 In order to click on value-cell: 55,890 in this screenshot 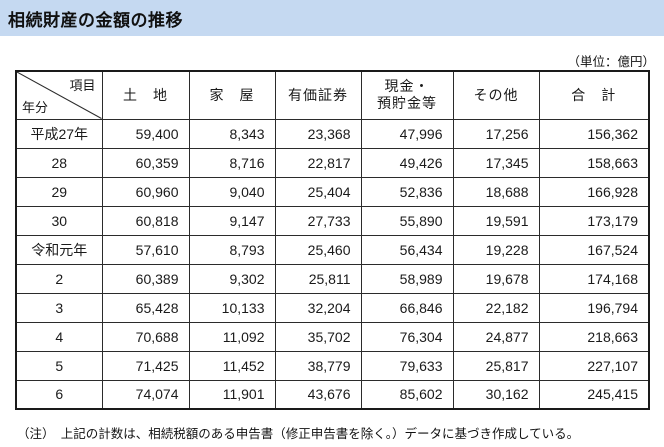, I will do `click(407, 220)`.